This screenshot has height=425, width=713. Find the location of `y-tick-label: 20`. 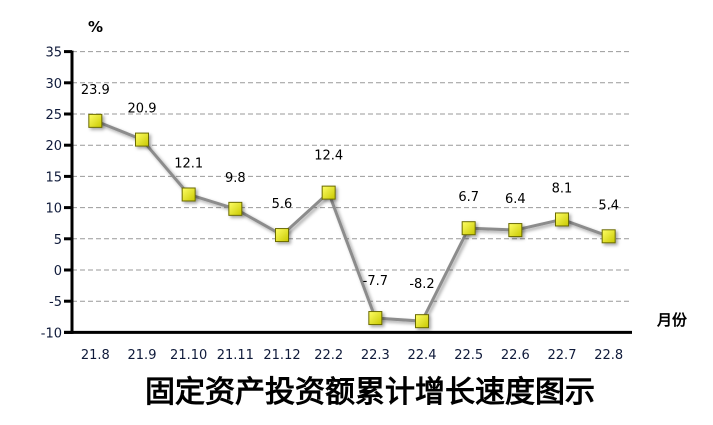

y-tick-label: 20 is located at coordinates (53, 146).